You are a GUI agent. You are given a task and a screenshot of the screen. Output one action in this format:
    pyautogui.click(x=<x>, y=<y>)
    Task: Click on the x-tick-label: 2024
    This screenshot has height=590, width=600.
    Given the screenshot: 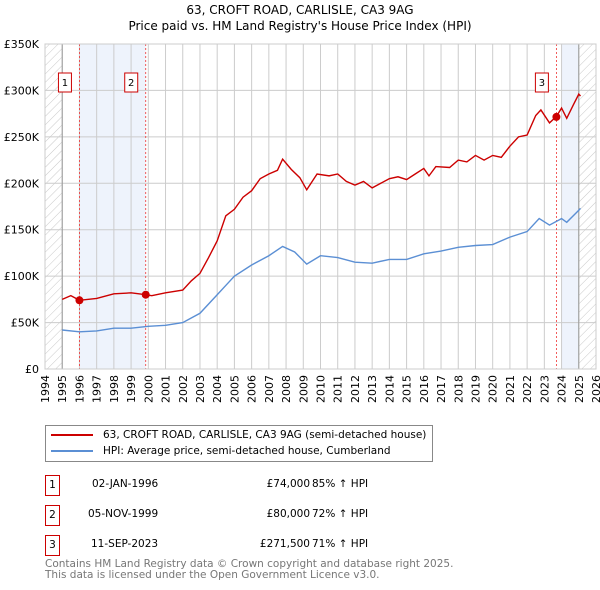 What is the action you would take?
    pyautogui.click(x=562, y=389)
    